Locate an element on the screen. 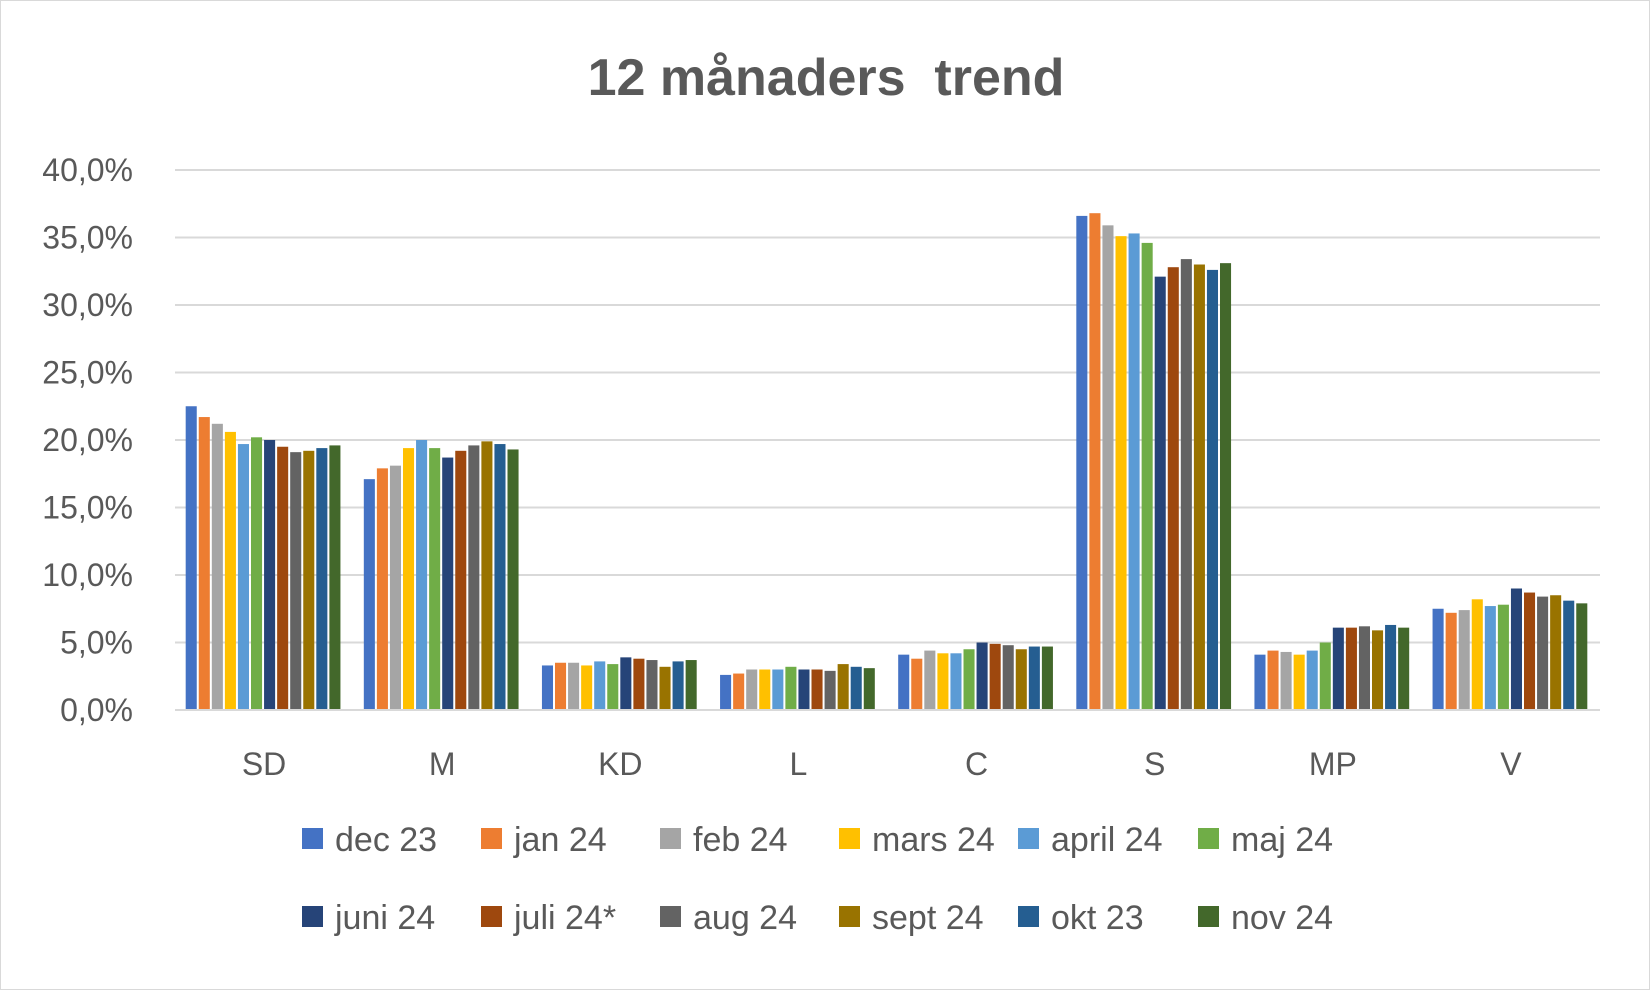  legend-label: juni 24 is located at coordinates (384, 918).